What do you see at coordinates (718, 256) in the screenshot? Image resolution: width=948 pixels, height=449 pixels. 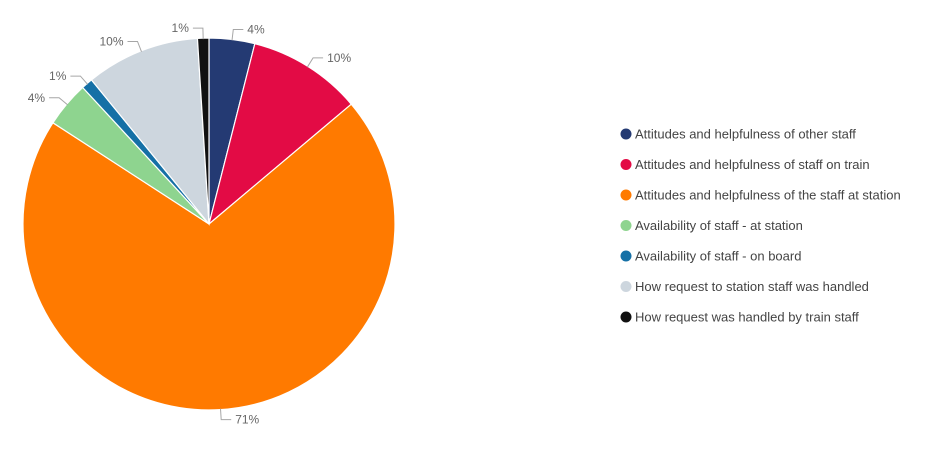 I see `legend-label: Availability of staff - on board` at bounding box center [718, 256].